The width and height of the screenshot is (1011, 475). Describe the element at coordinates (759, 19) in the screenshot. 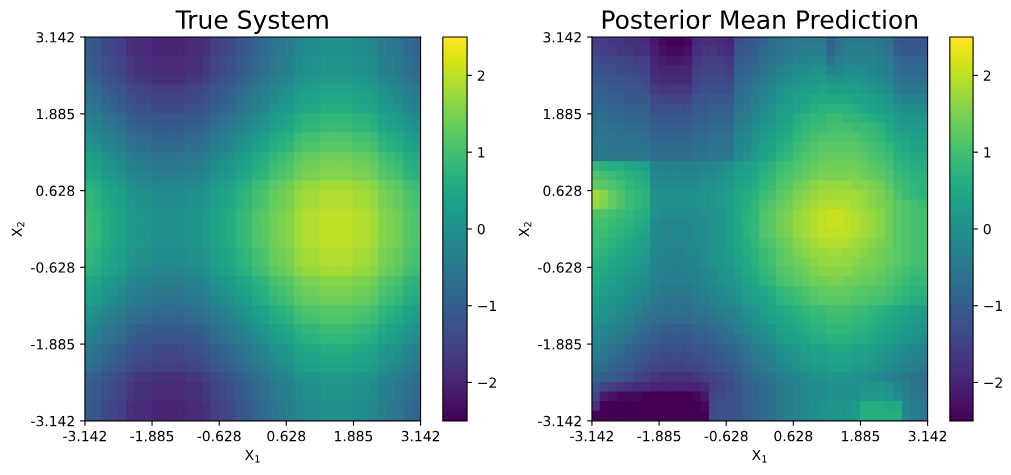

I see `chart-title: Posterior Mean Prediction` at that location.